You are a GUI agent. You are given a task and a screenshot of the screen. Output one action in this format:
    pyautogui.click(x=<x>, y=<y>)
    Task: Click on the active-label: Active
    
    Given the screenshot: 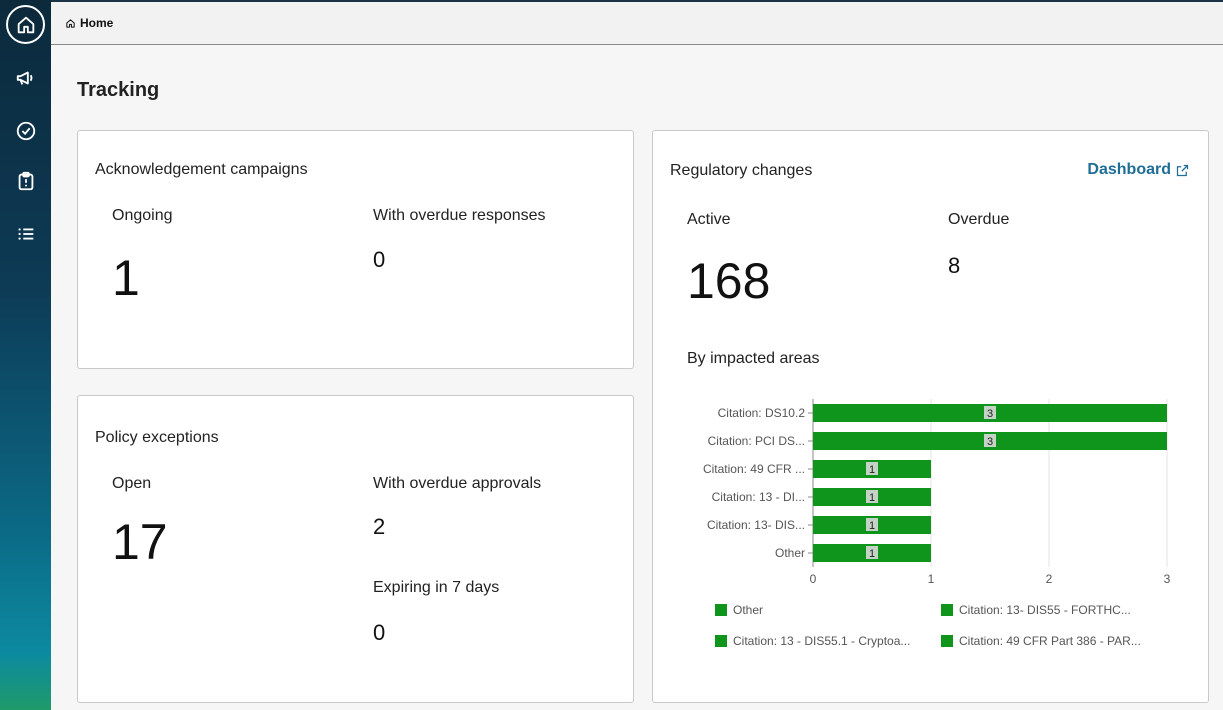 What is the action you would take?
    pyautogui.click(x=709, y=219)
    